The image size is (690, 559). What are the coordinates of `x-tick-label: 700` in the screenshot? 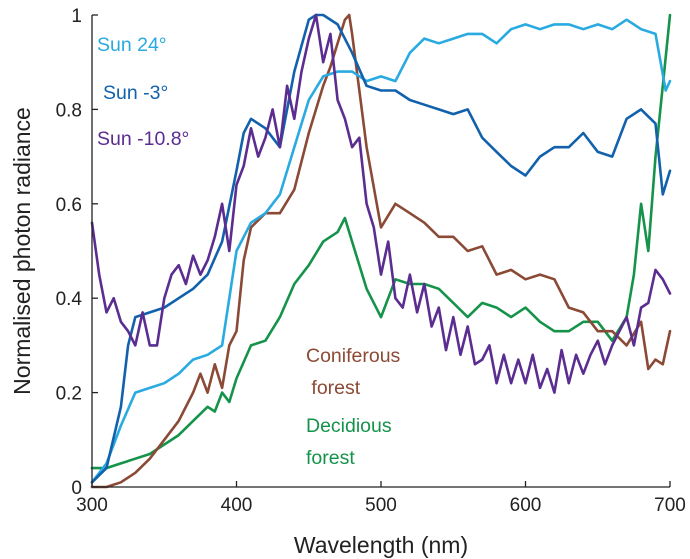 It's located at (670, 505).